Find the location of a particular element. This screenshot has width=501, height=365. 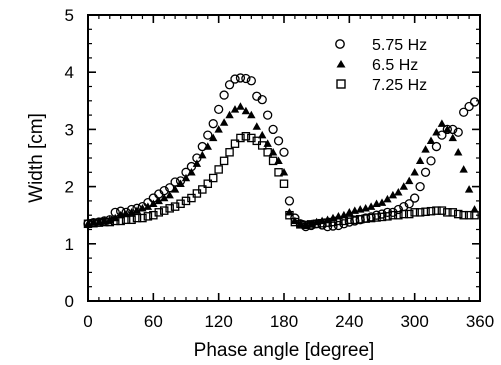

legend-square-marker is located at coordinates (341, 84).